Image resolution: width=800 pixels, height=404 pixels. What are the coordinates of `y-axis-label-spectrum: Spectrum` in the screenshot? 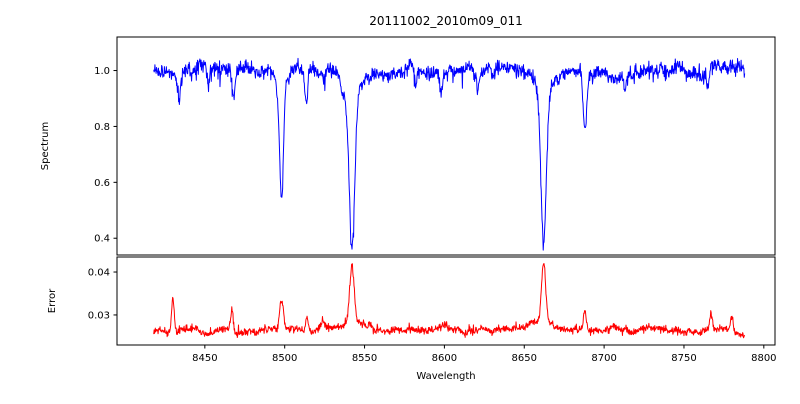 It's located at (45, 146).